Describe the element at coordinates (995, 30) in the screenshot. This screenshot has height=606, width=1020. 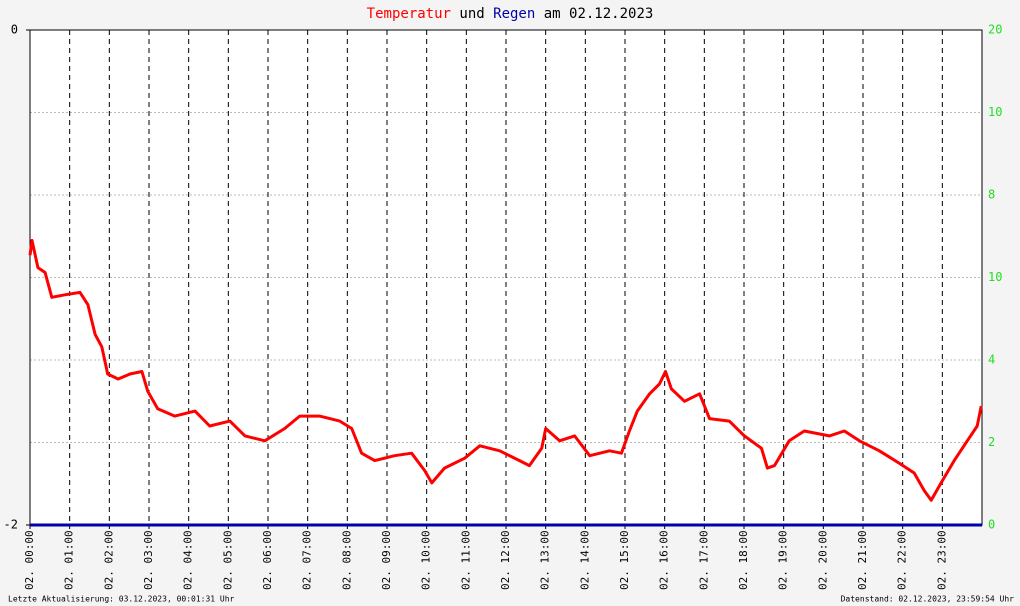
I see `y2-tick-label: 20` at that location.